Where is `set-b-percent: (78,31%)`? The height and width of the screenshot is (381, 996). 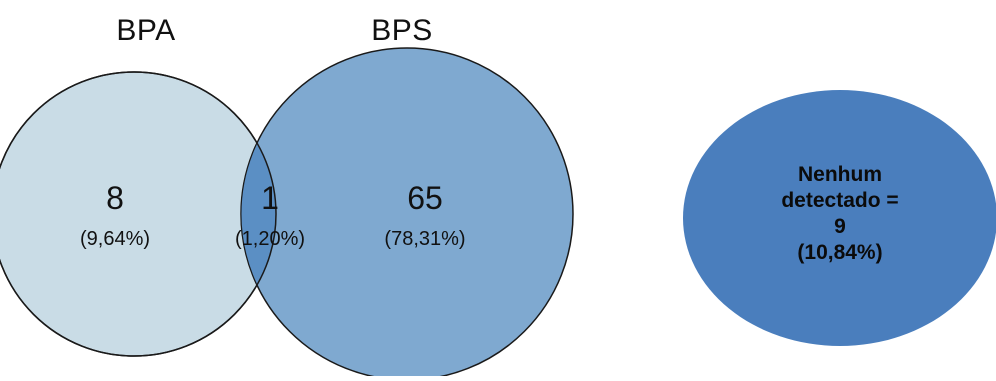
set-b-percent: (78,31%) is located at coordinates (425, 239).